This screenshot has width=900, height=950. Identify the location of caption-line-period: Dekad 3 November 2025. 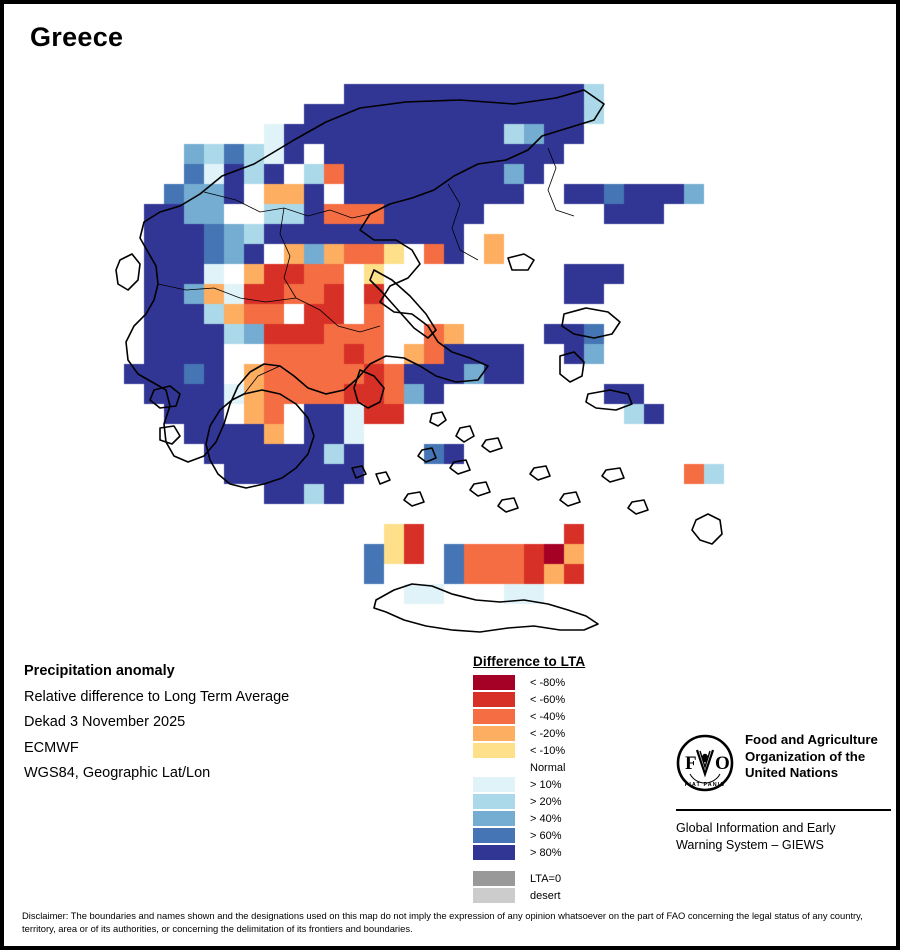
(105, 722).